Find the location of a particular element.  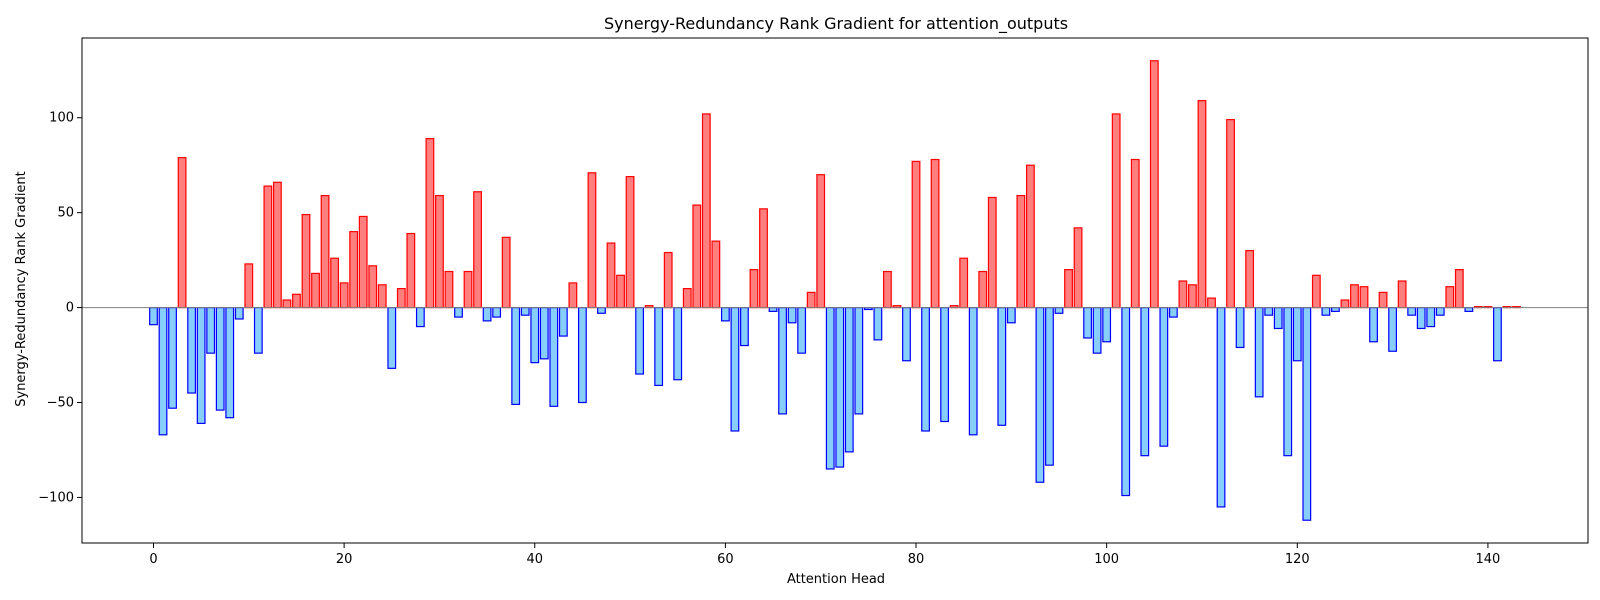

x-tick-label: 60 is located at coordinates (725, 559).